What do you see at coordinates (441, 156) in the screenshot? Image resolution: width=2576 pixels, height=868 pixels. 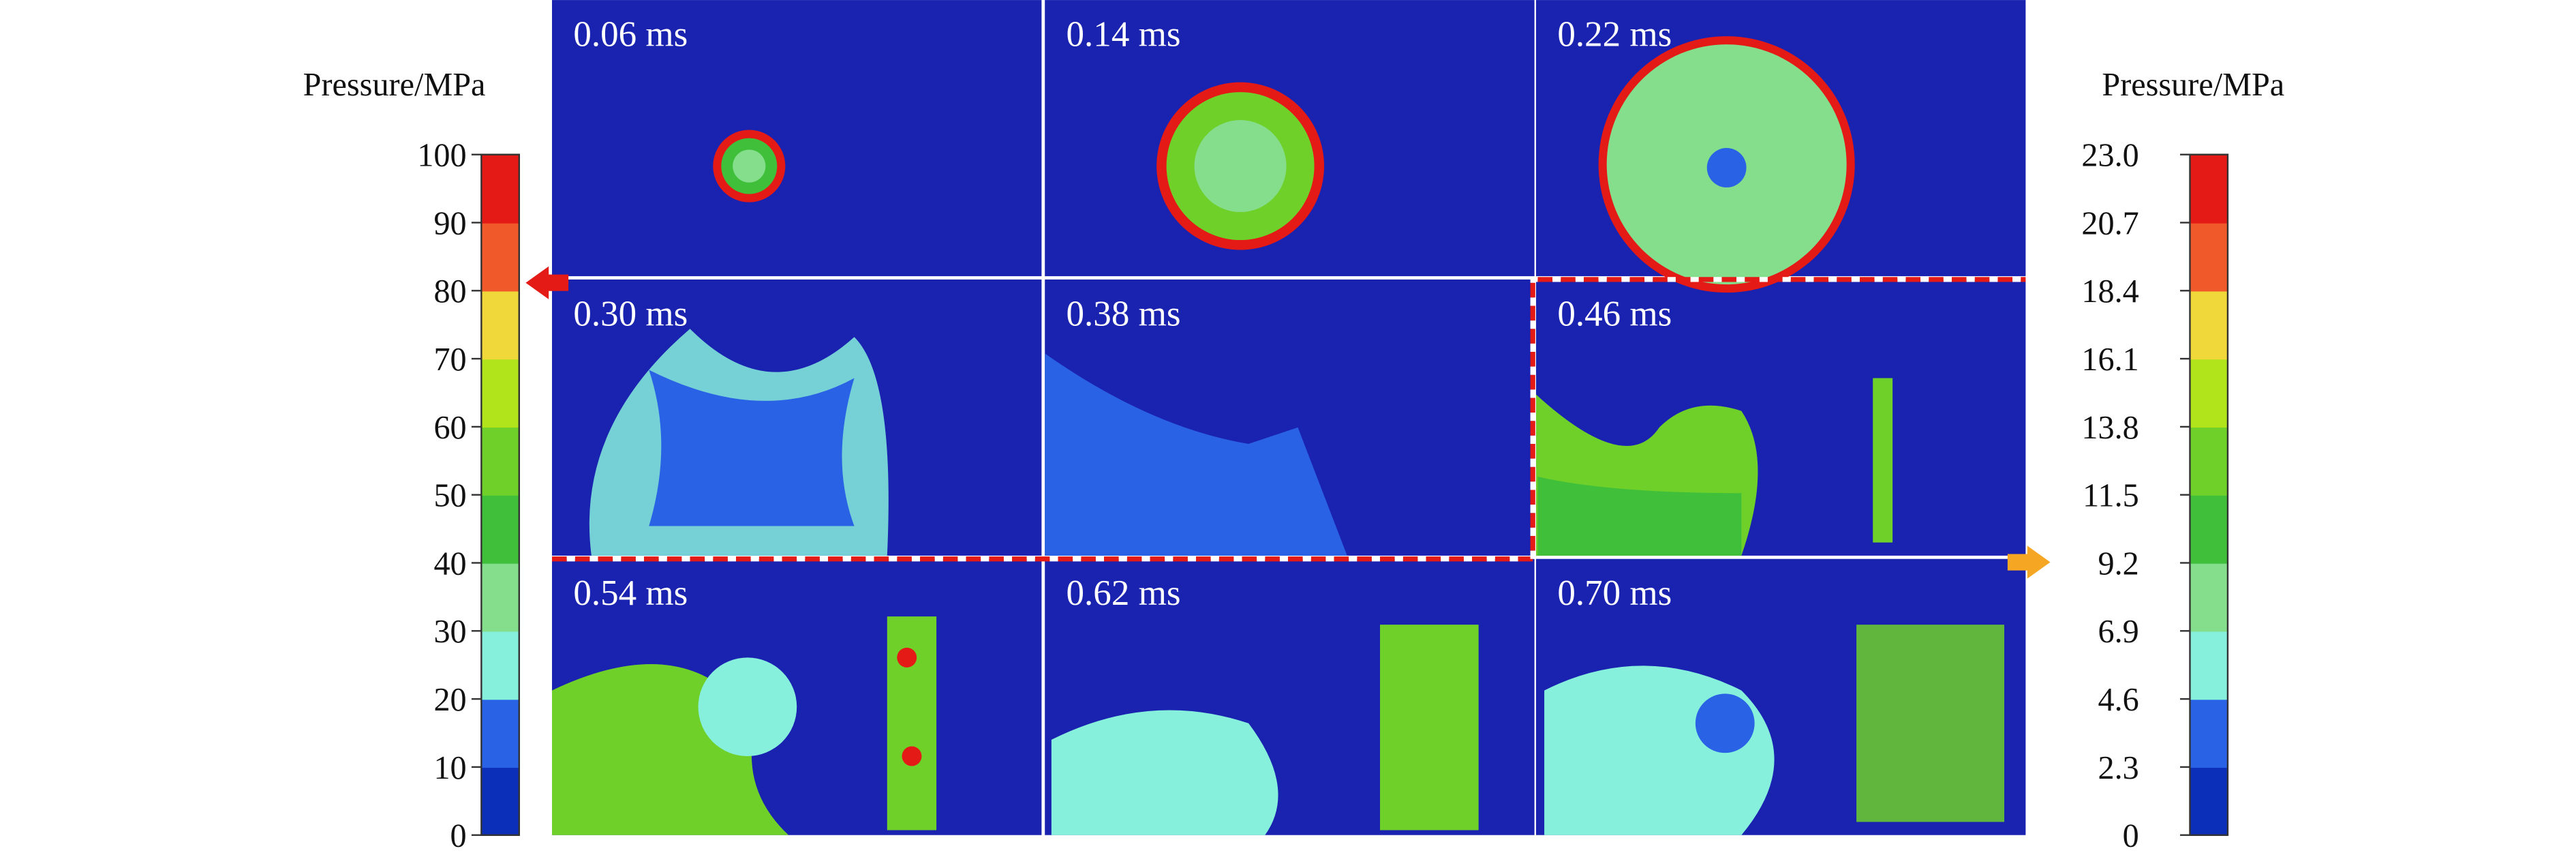 I see `colorbar-tick-label: 100` at bounding box center [441, 156].